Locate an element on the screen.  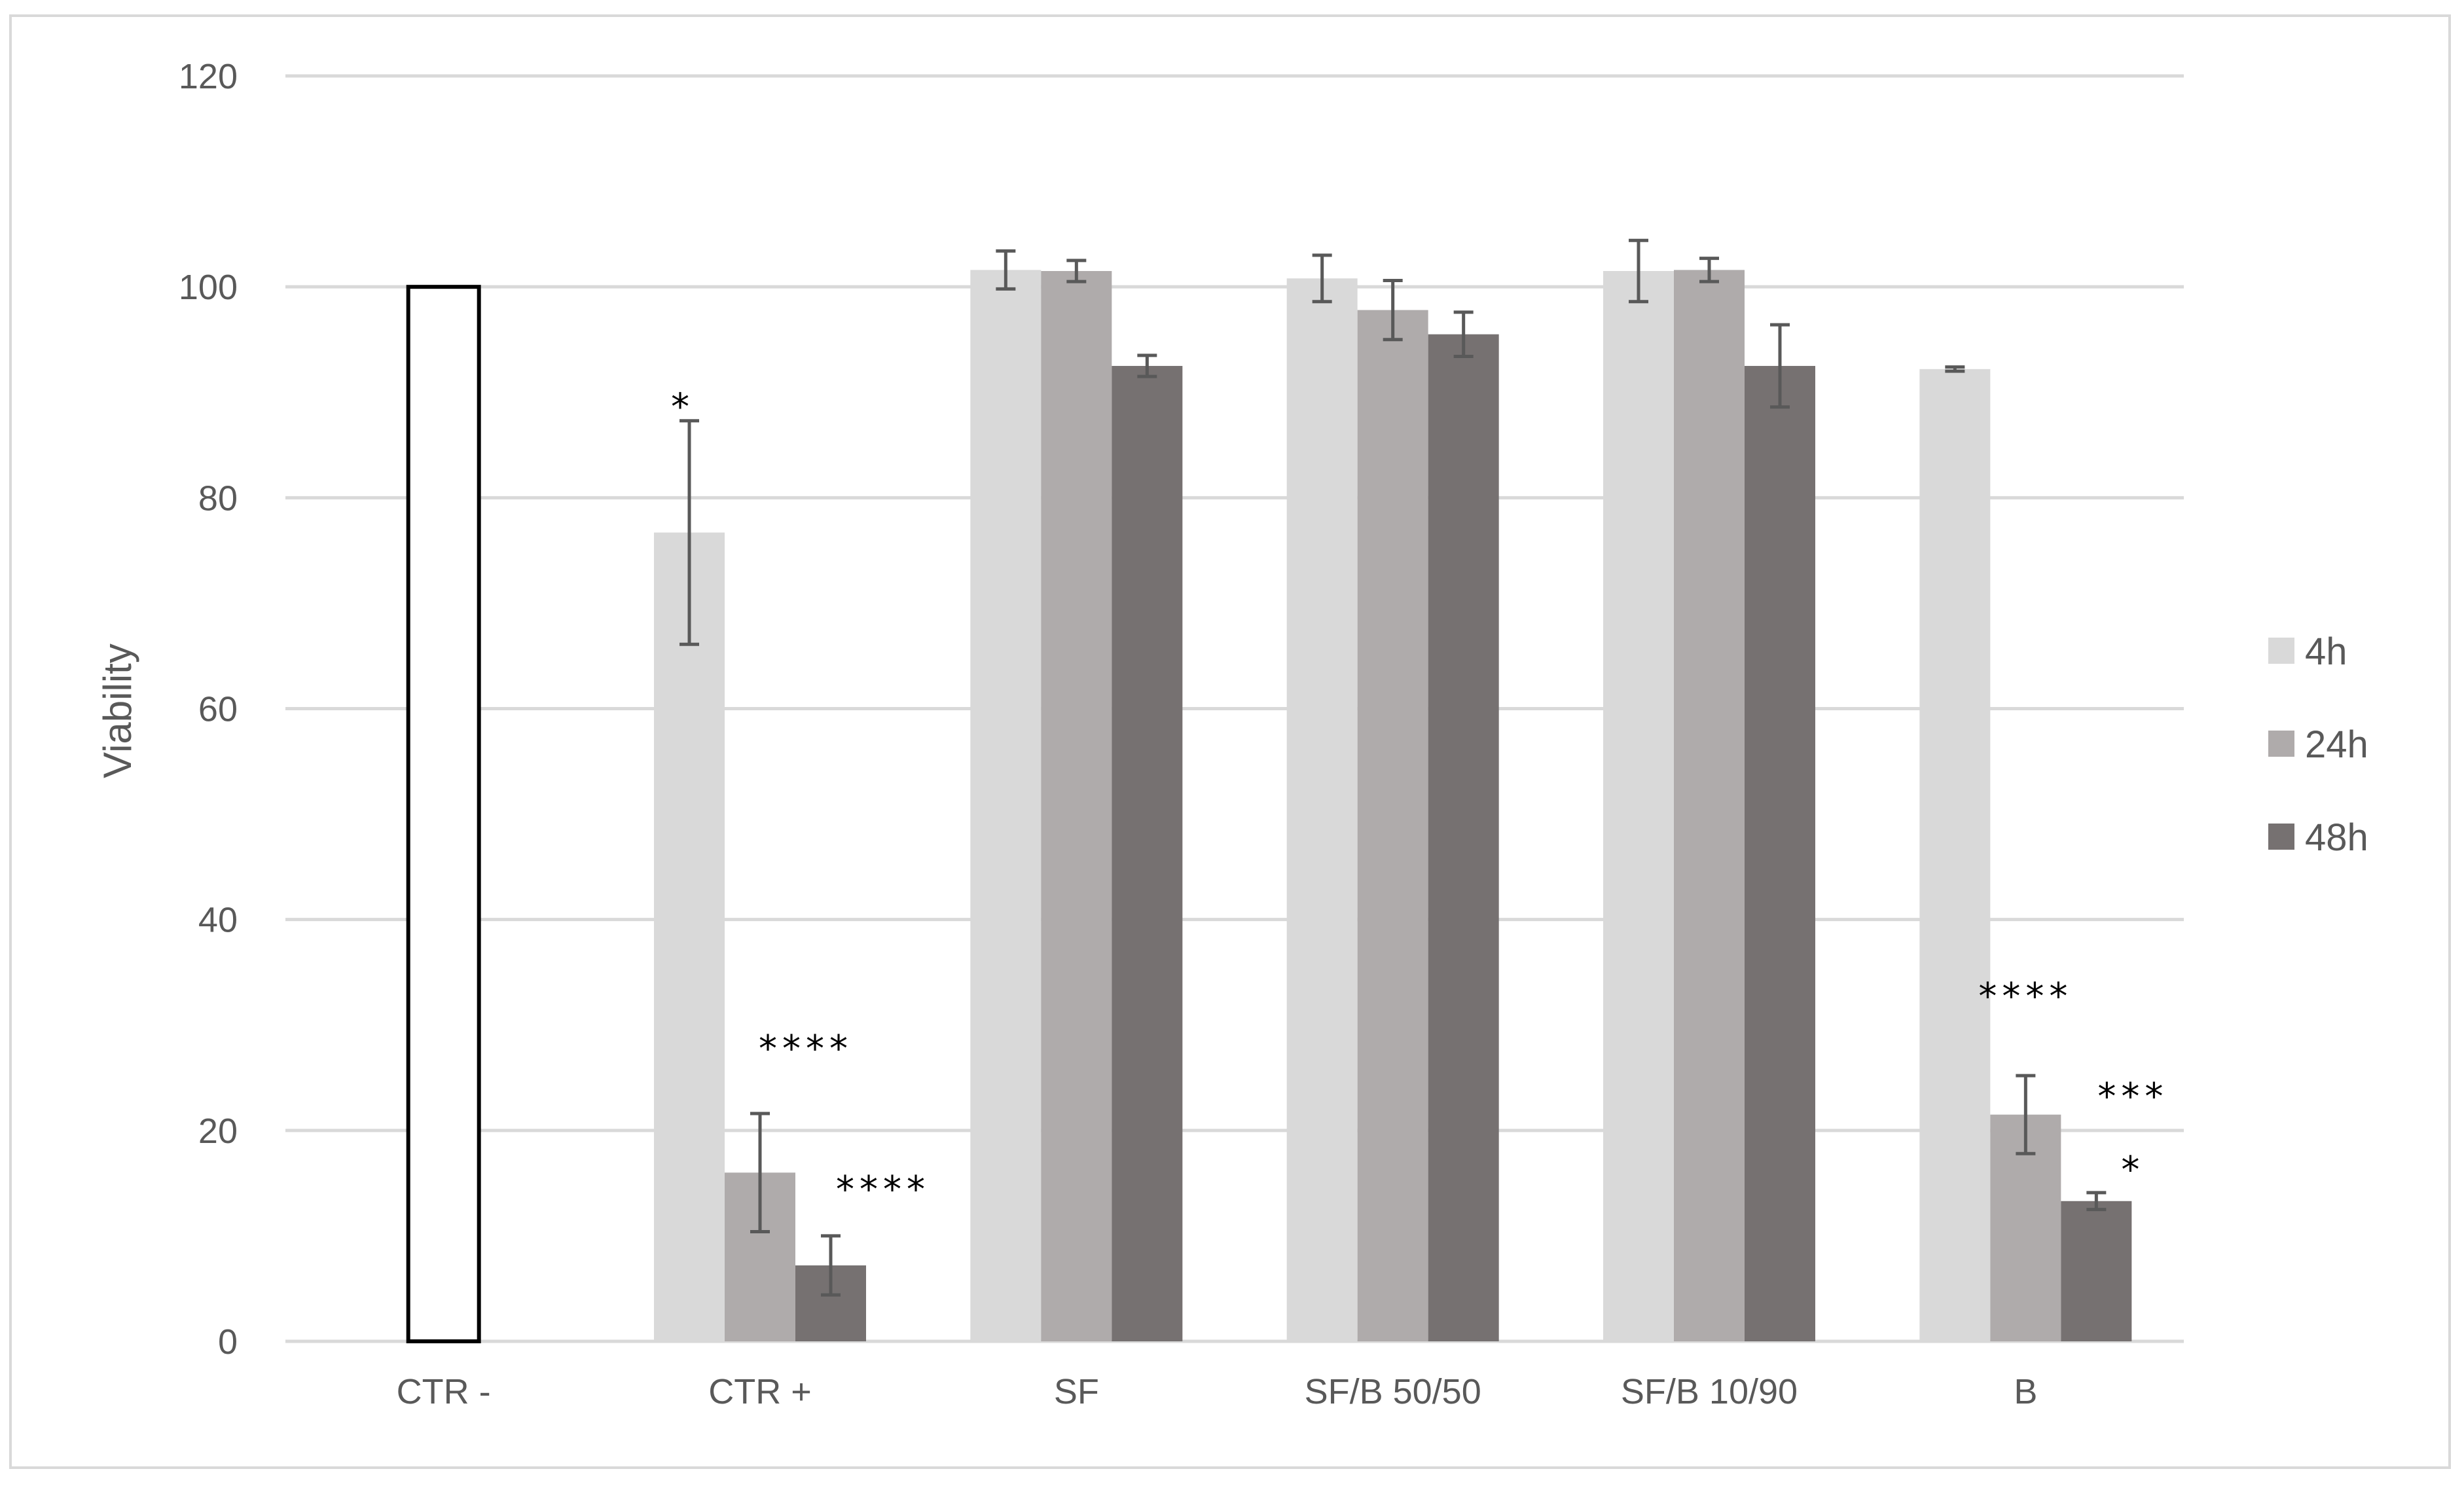
legend-label: 24h is located at coordinates (2336, 744).